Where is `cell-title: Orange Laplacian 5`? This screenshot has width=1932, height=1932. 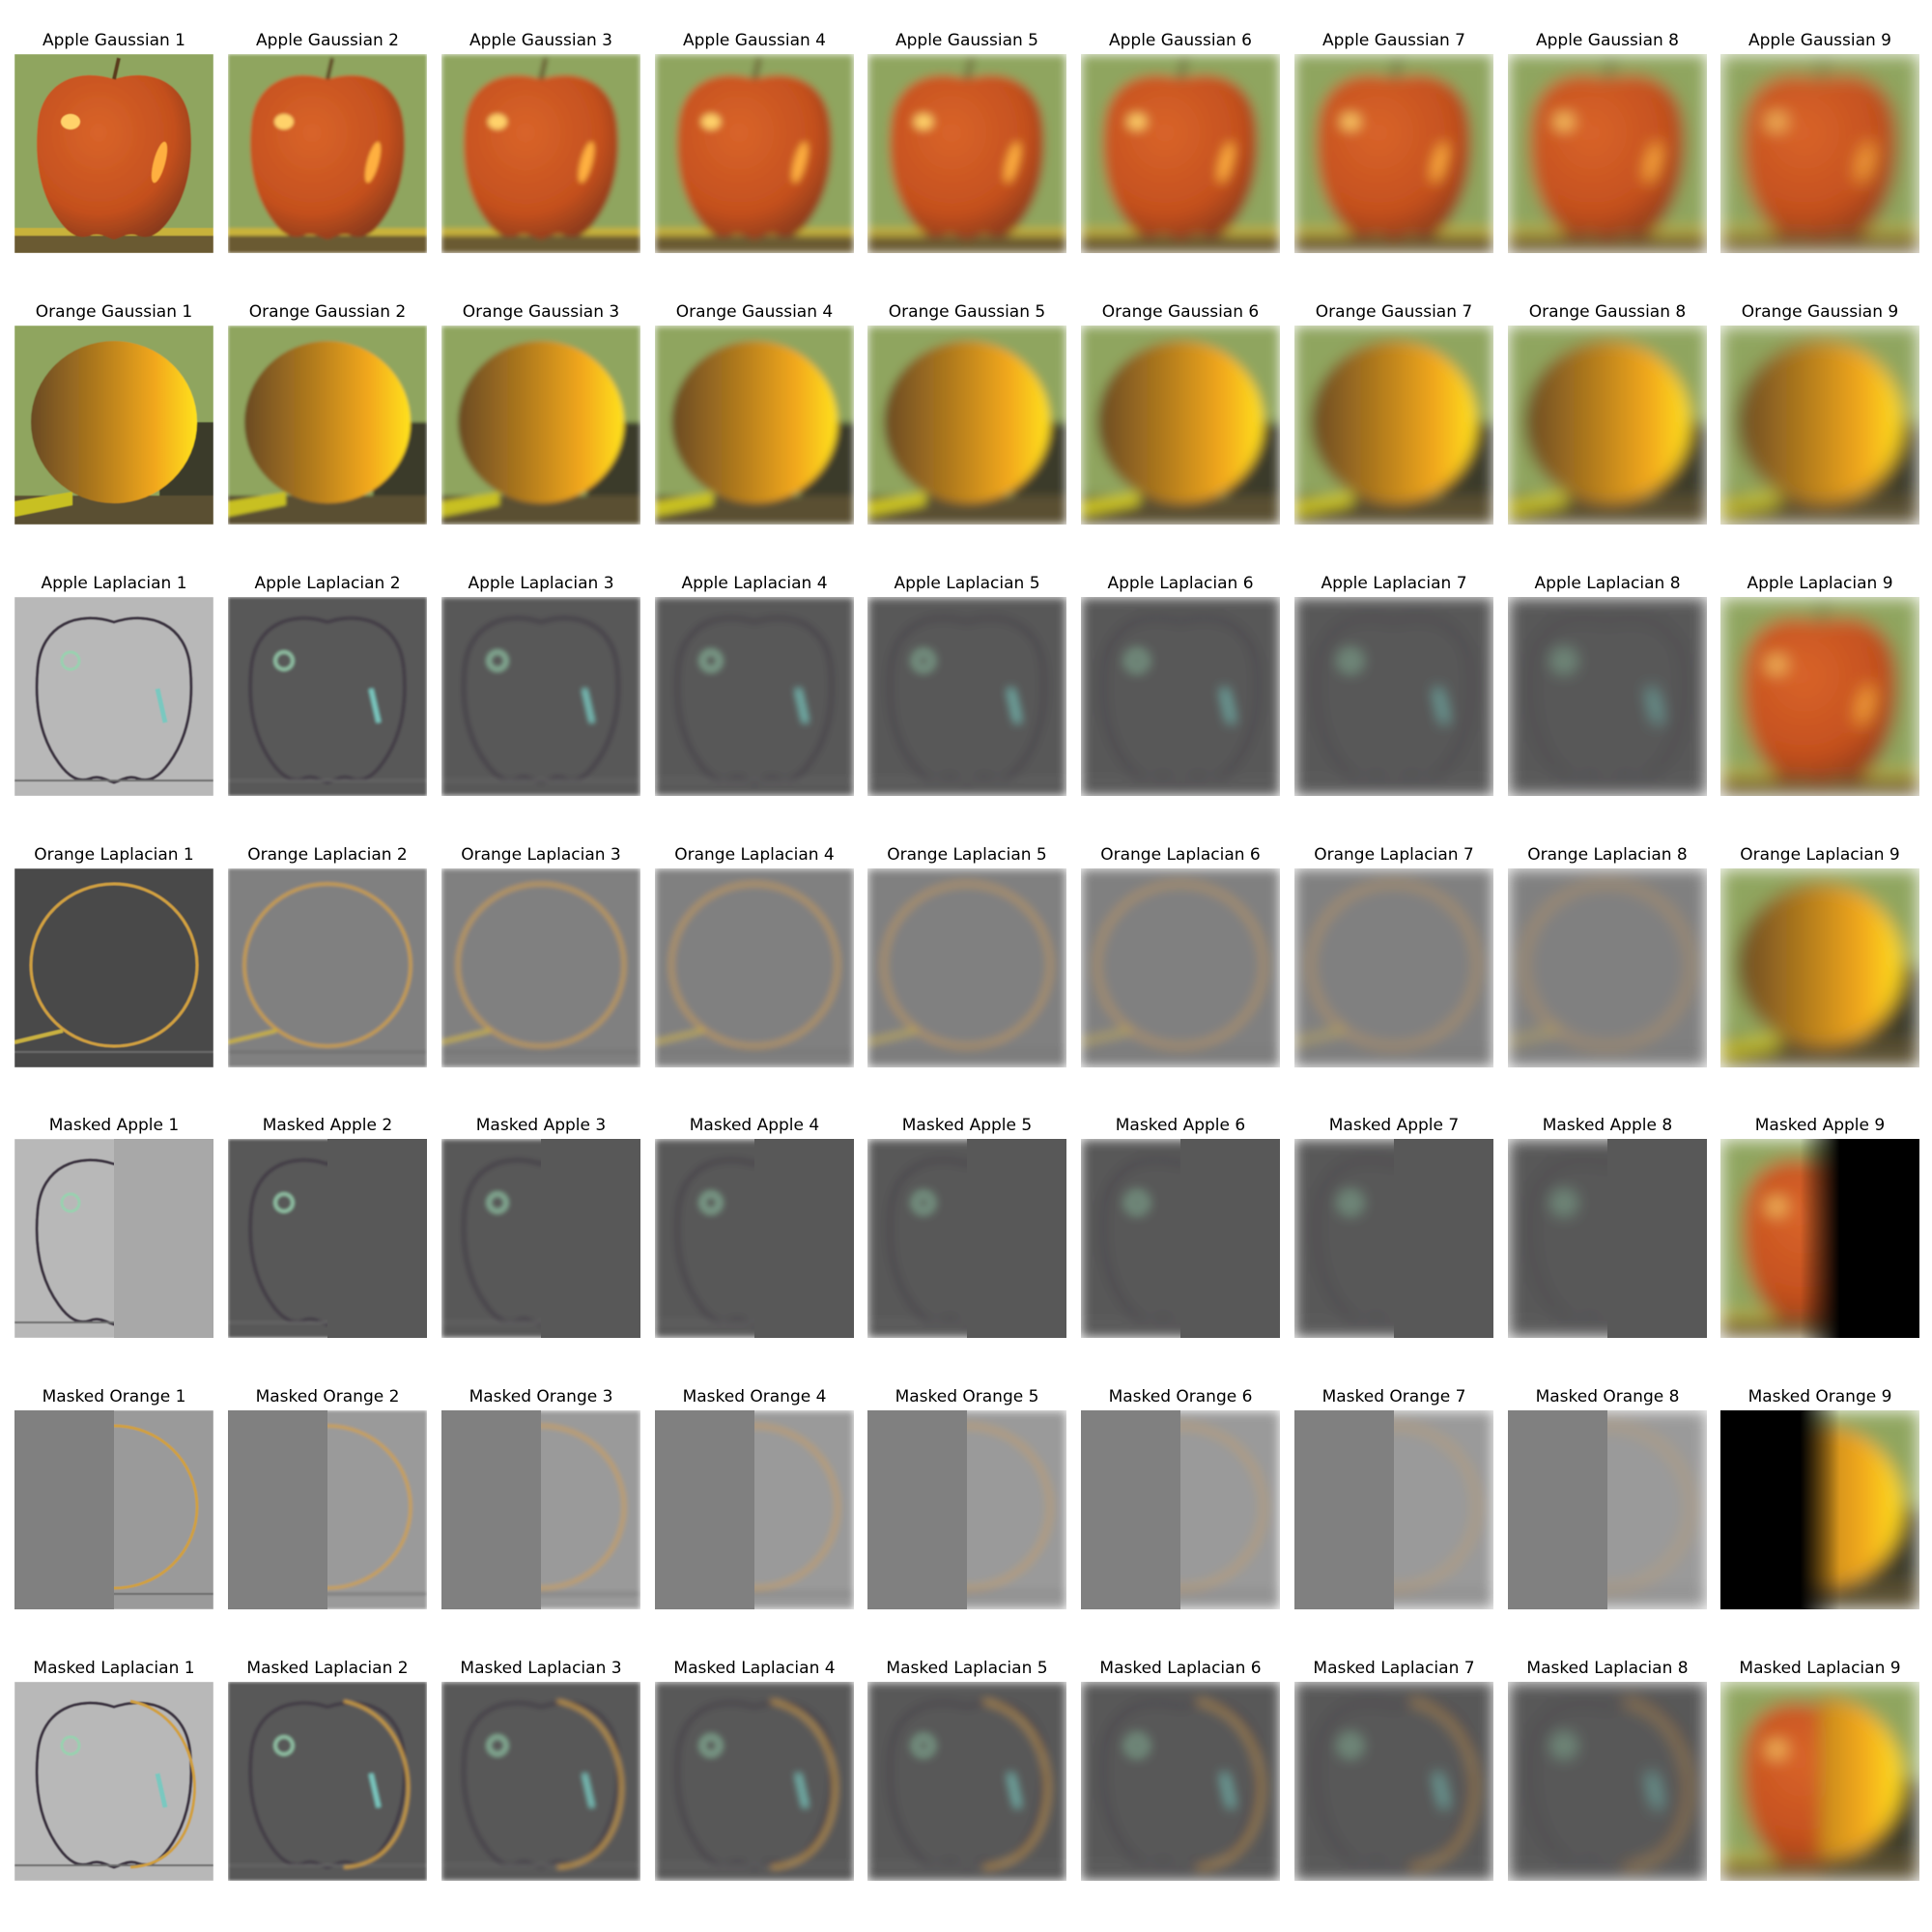 cell-title: Orange Laplacian 5 is located at coordinates (967, 855).